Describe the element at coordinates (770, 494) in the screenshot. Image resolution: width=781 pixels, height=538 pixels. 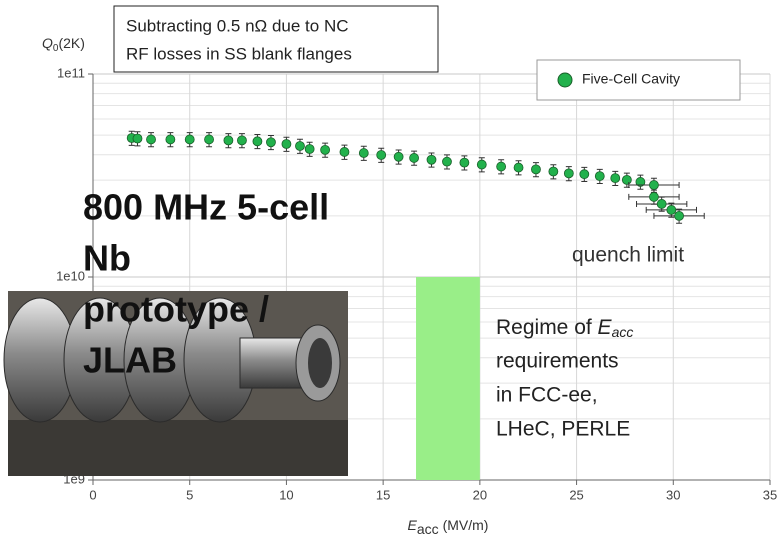
I see `x-tick-label: 35` at that location.